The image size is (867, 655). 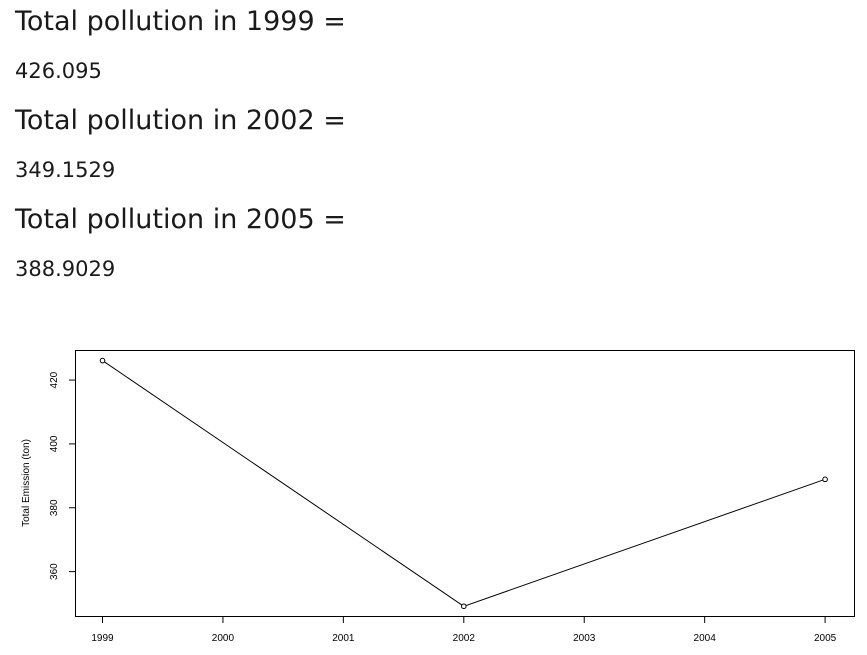 What do you see at coordinates (180, 219) in the screenshot?
I see `total-2005-heading: Total pollution in 2005 =` at bounding box center [180, 219].